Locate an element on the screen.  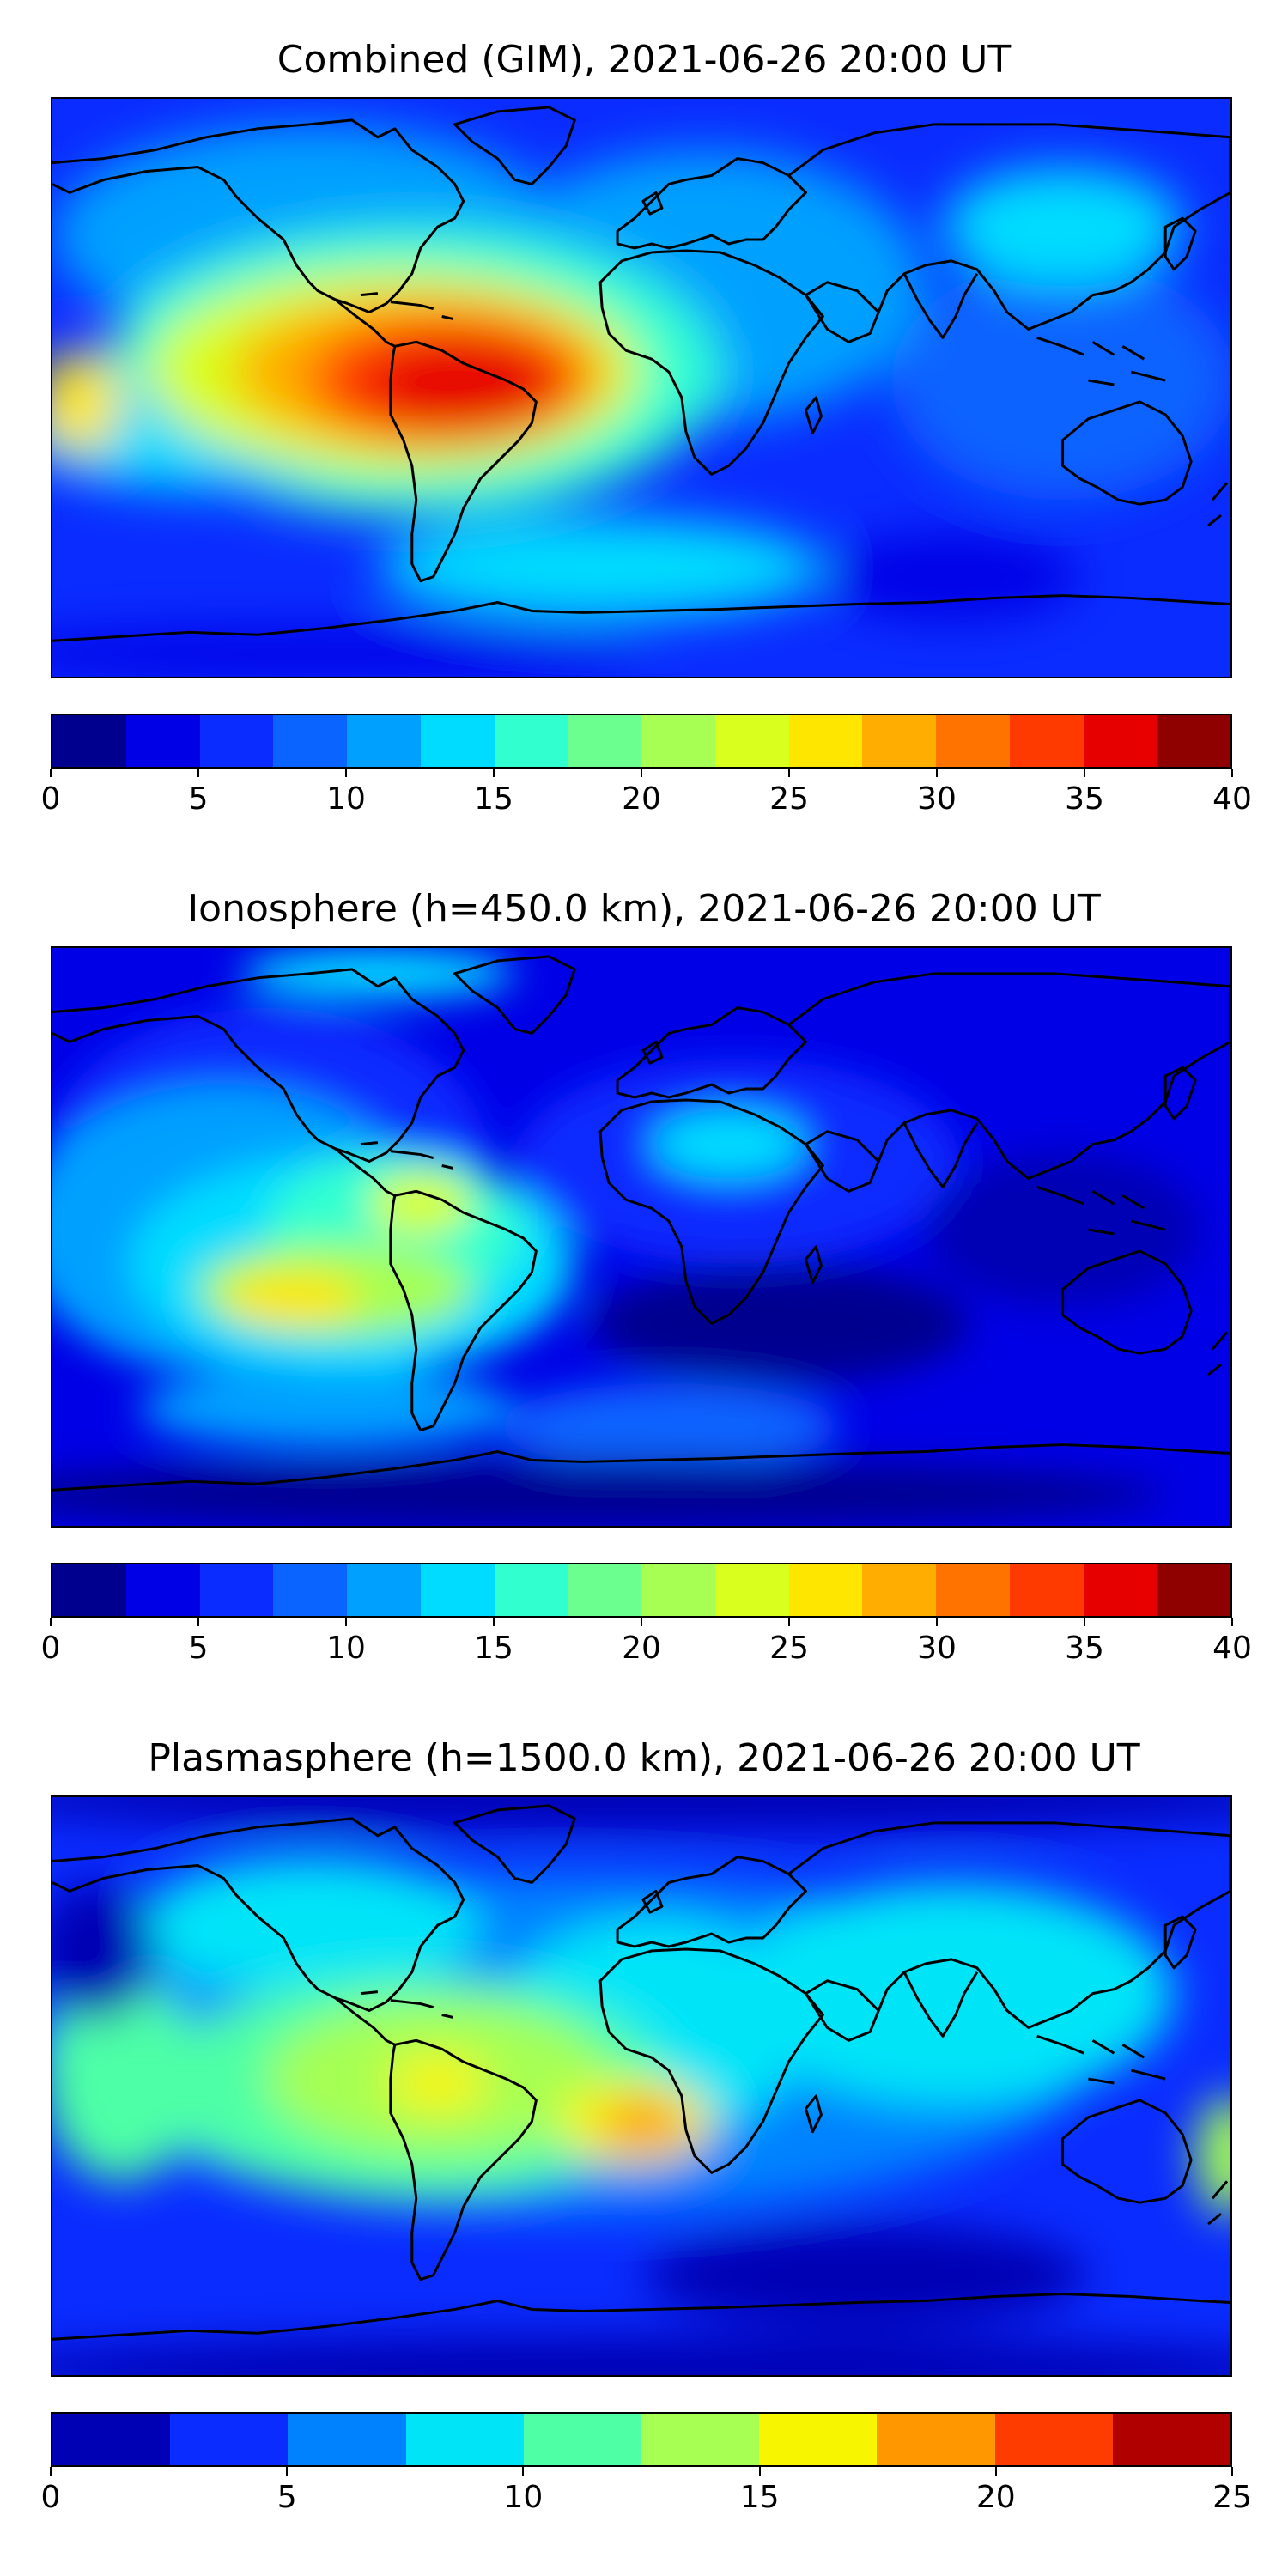
colorbar-ionosphere is located at coordinates (641, 1590).